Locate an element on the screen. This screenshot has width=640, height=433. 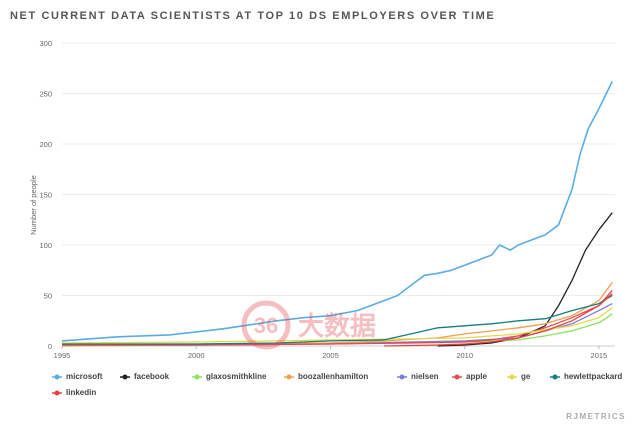
legend-item-hewlettpackard: hewlettpackard is located at coordinates (586, 376).